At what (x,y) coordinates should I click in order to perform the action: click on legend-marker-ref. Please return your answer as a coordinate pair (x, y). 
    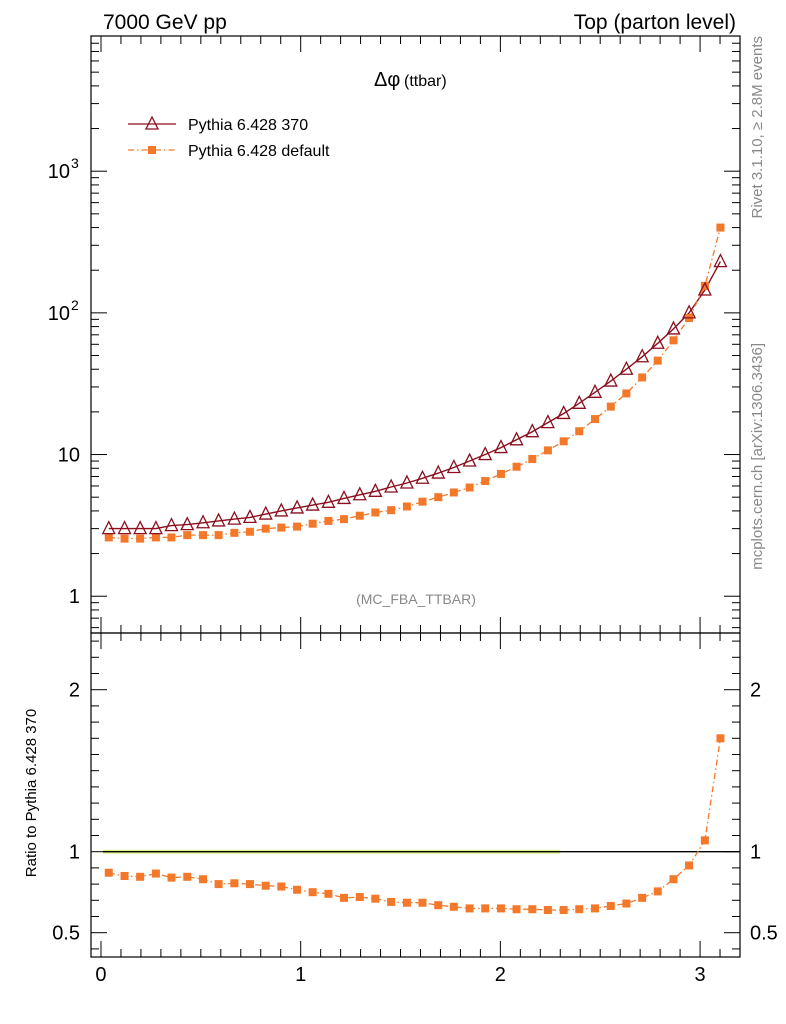
    Looking at the image, I should click on (152, 122).